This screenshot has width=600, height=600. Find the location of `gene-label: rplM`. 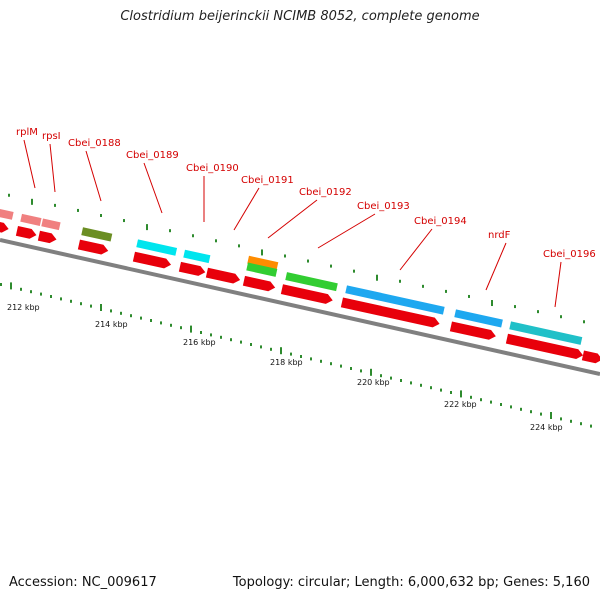

gene-label: rplM is located at coordinates (27, 132).